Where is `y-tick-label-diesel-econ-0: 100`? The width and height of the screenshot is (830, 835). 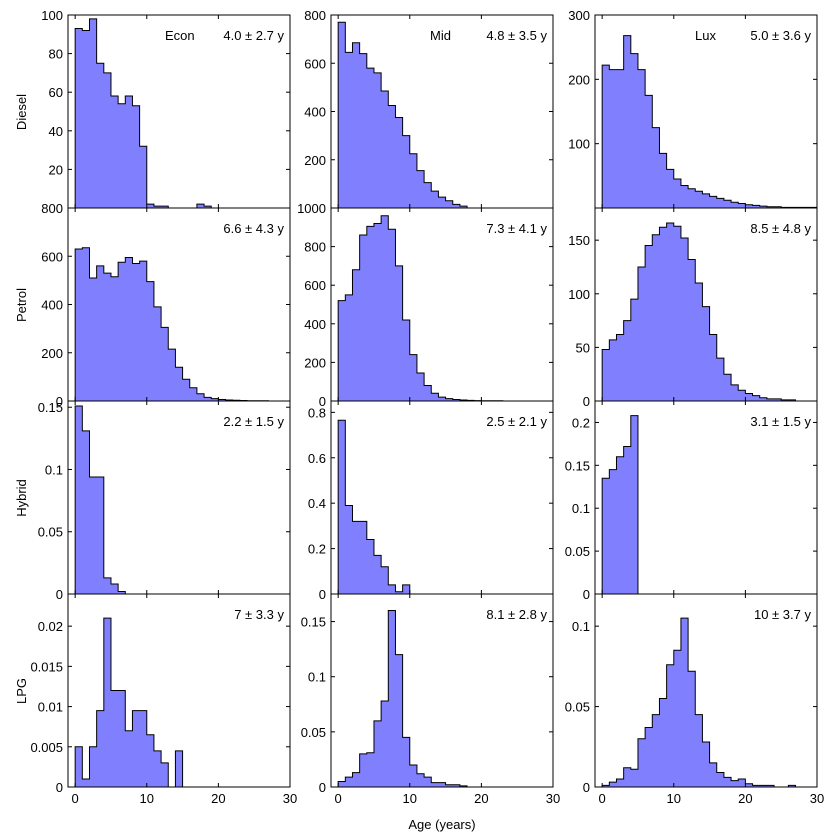
y-tick-label-diesel-econ-0: 100 is located at coordinates (52, 15).